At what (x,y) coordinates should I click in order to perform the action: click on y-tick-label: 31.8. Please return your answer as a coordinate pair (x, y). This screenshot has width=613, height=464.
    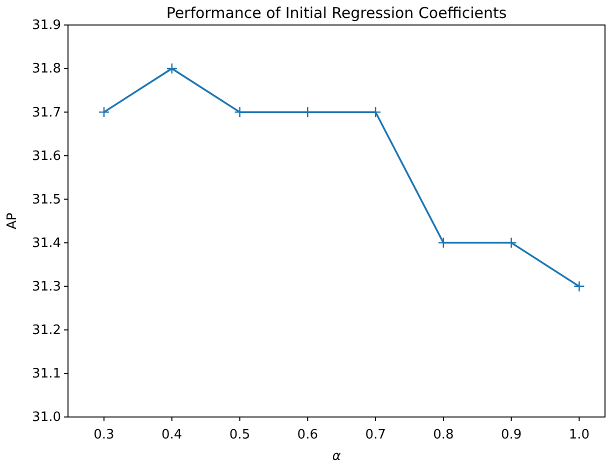
    Looking at the image, I should click on (46, 69).